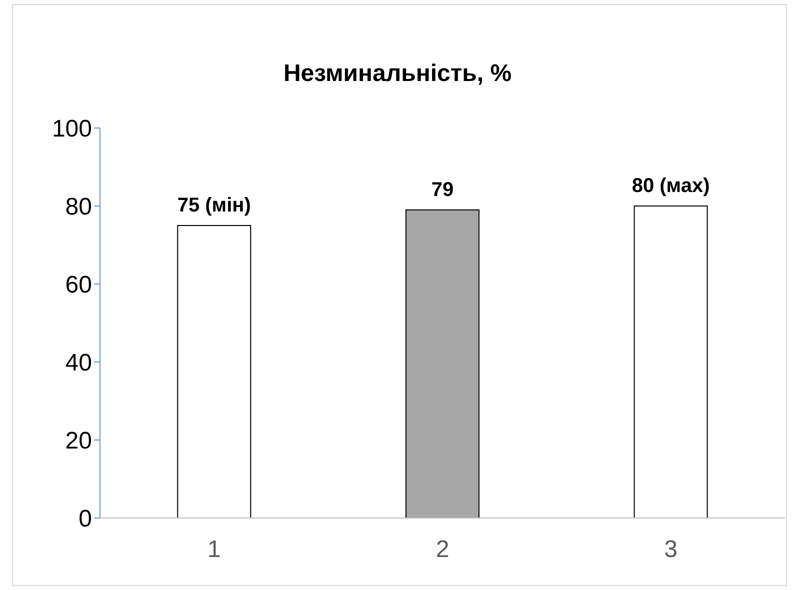  What do you see at coordinates (214, 550) in the screenshot?
I see `x-tick-label: 1` at bounding box center [214, 550].